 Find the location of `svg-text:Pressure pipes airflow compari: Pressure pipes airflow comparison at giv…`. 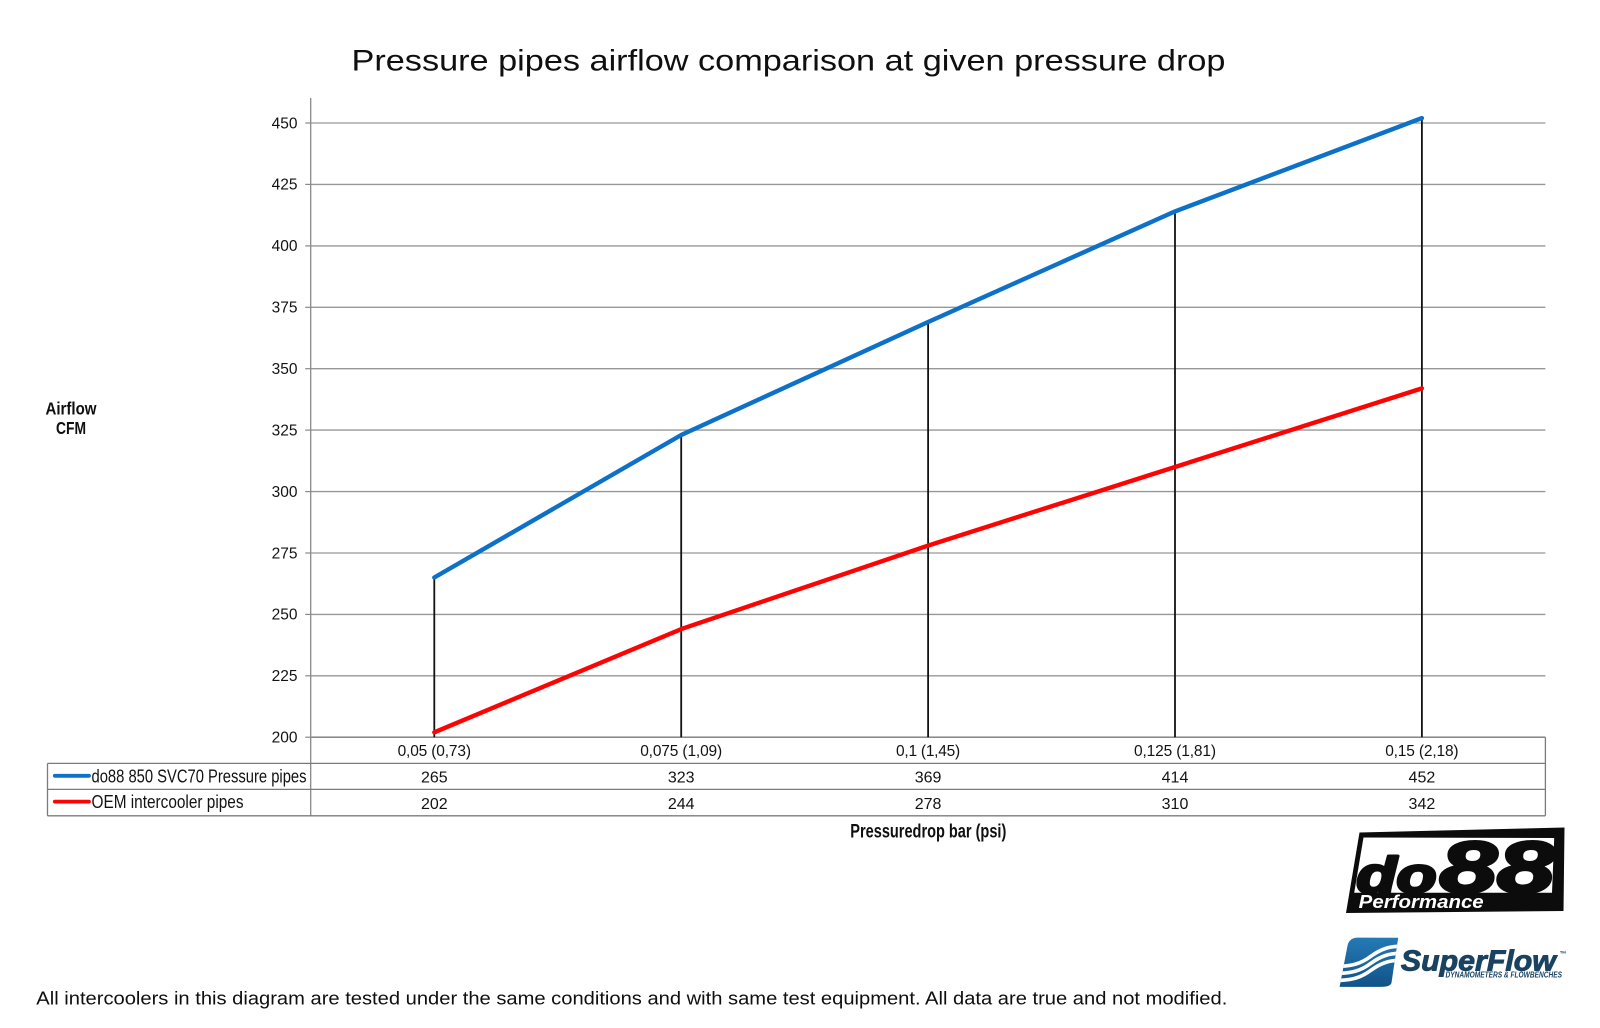

svg-text:Pressure pipes airflow compari: Pressure pipes airflow comparison at giv… is located at coordinates (789, 61).